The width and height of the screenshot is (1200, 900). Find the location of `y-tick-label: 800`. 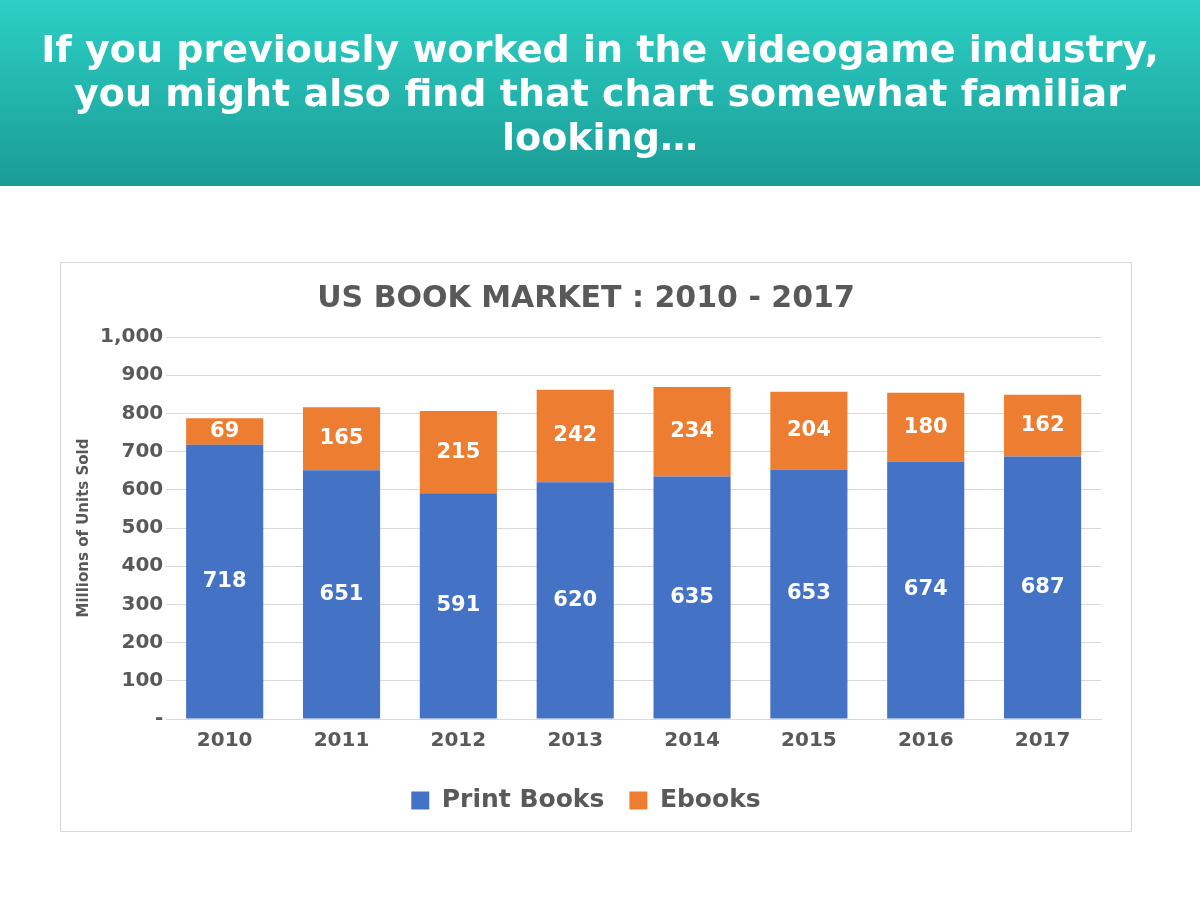

y-tick-label: 800 is located at coordinates (142, 411).